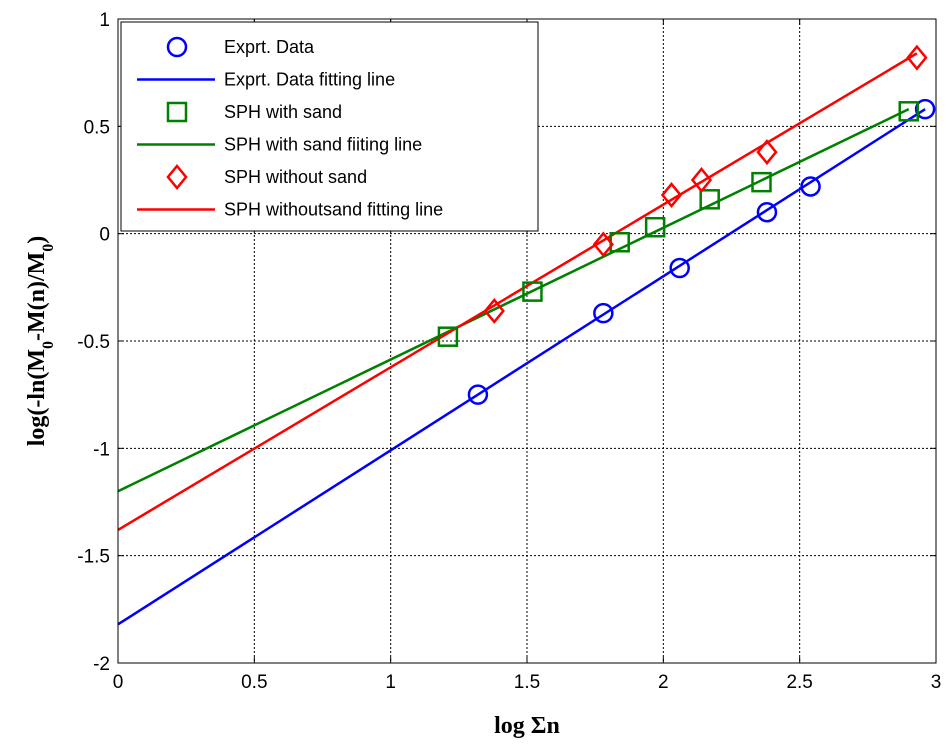 The width and height of the screenshot is (949, 745). Describe the element at coordinates (663, 682) in the screenshot. I see `x-tick-label: 2` at that location.